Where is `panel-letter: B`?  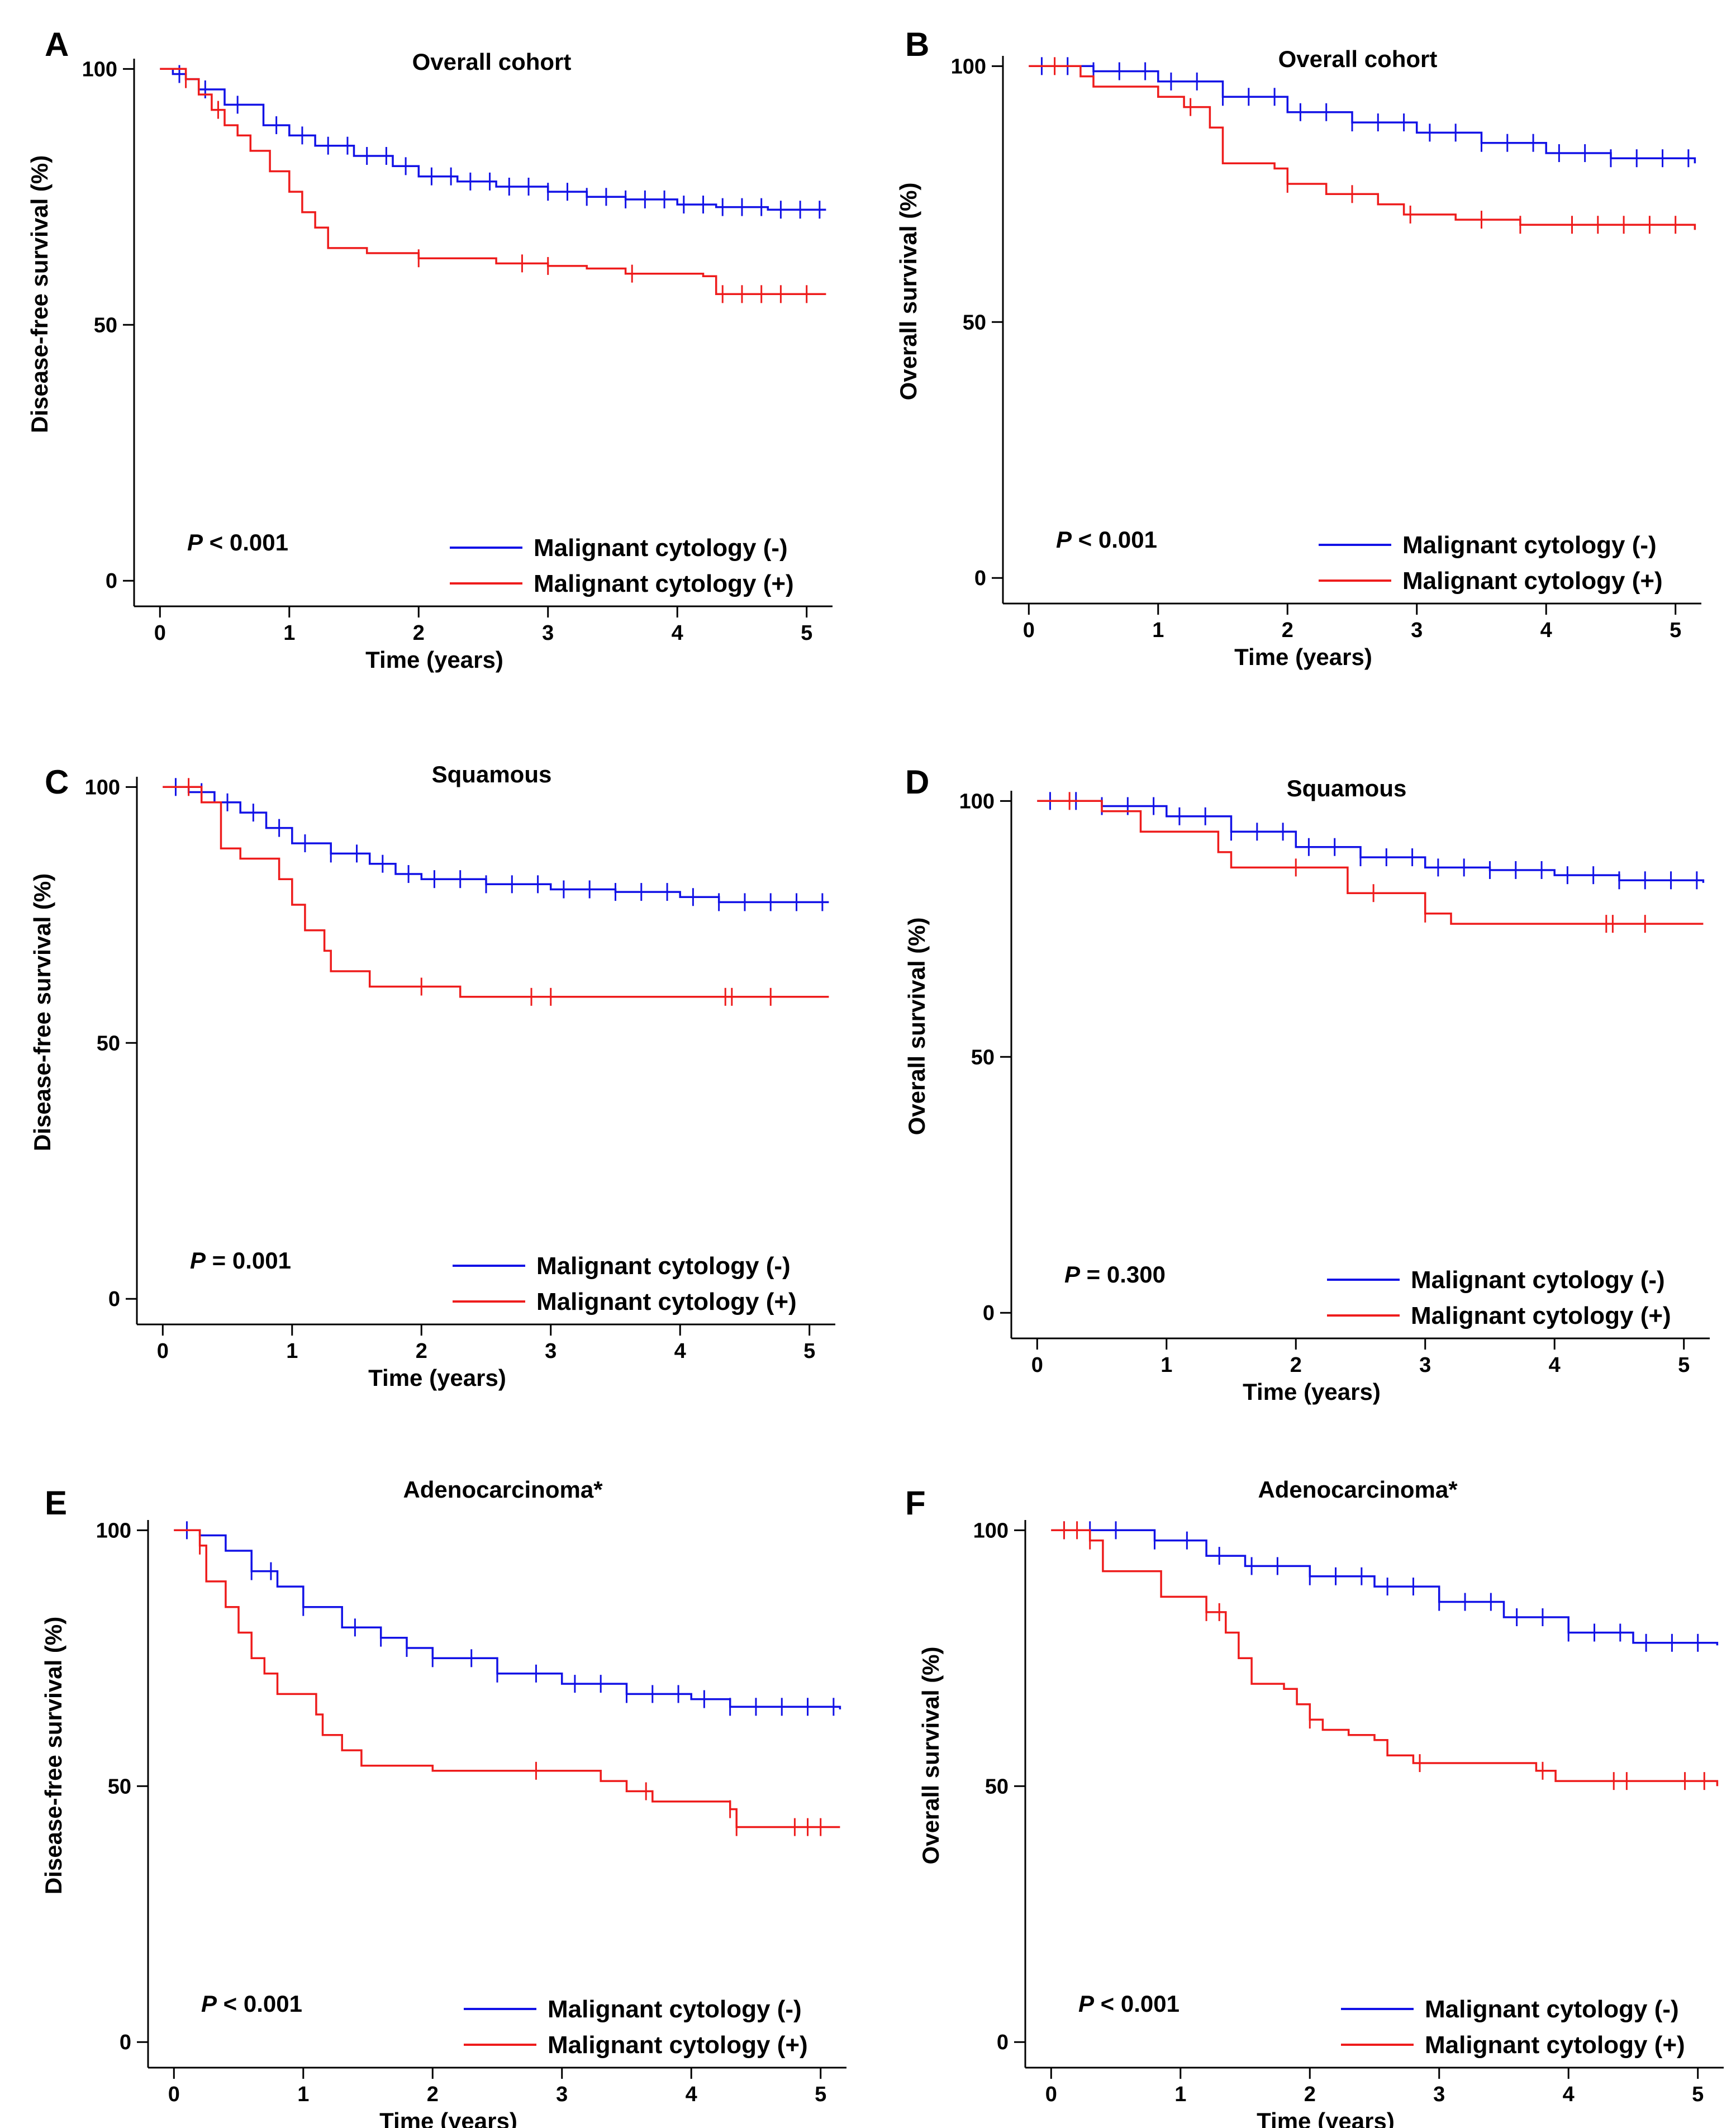
panel-letter: B is located at coordinates (917, 44).